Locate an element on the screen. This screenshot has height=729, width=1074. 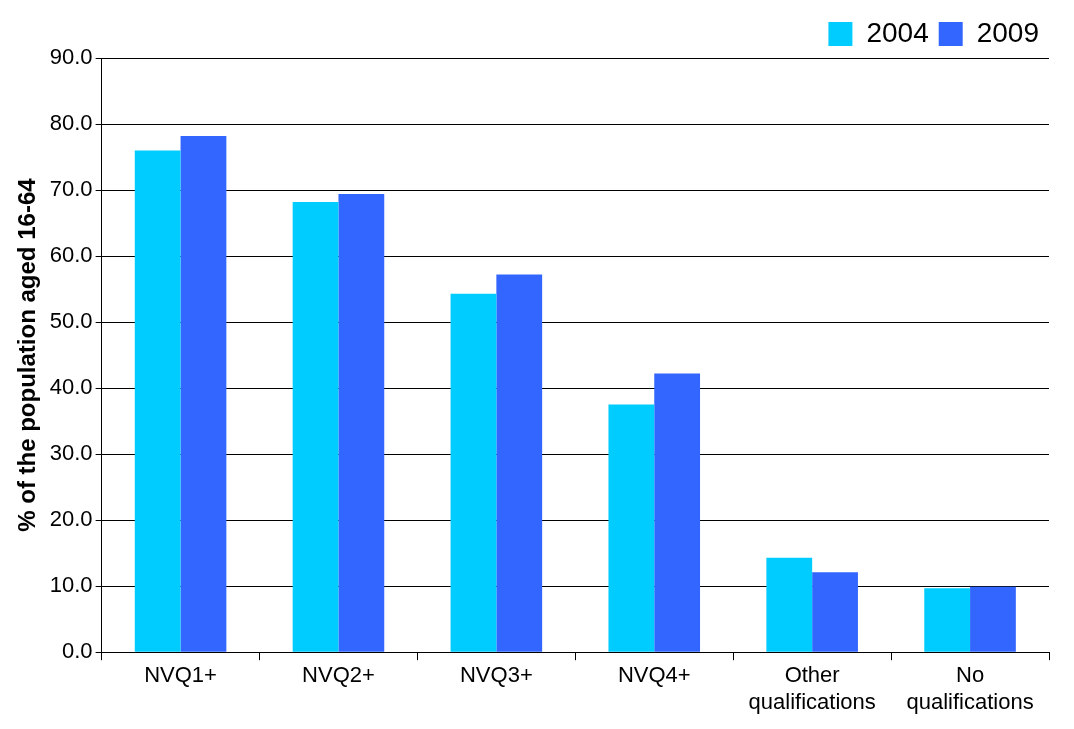
x-tick-label: No qualifications is located at coordinates (970, 688).